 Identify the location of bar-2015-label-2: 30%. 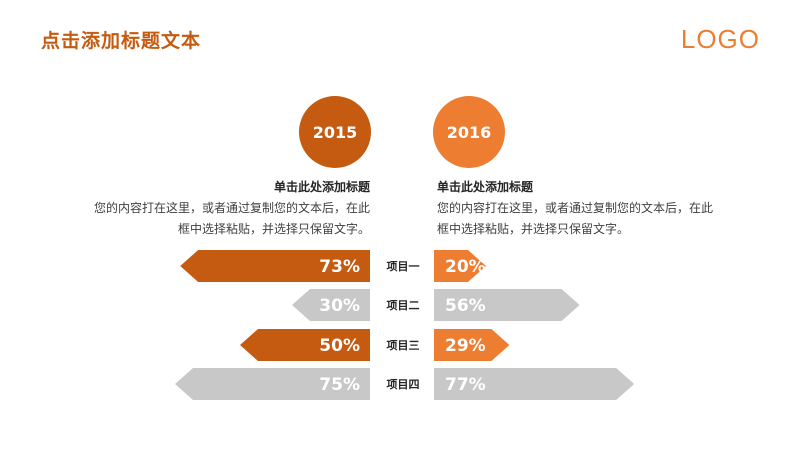
(339, 306).